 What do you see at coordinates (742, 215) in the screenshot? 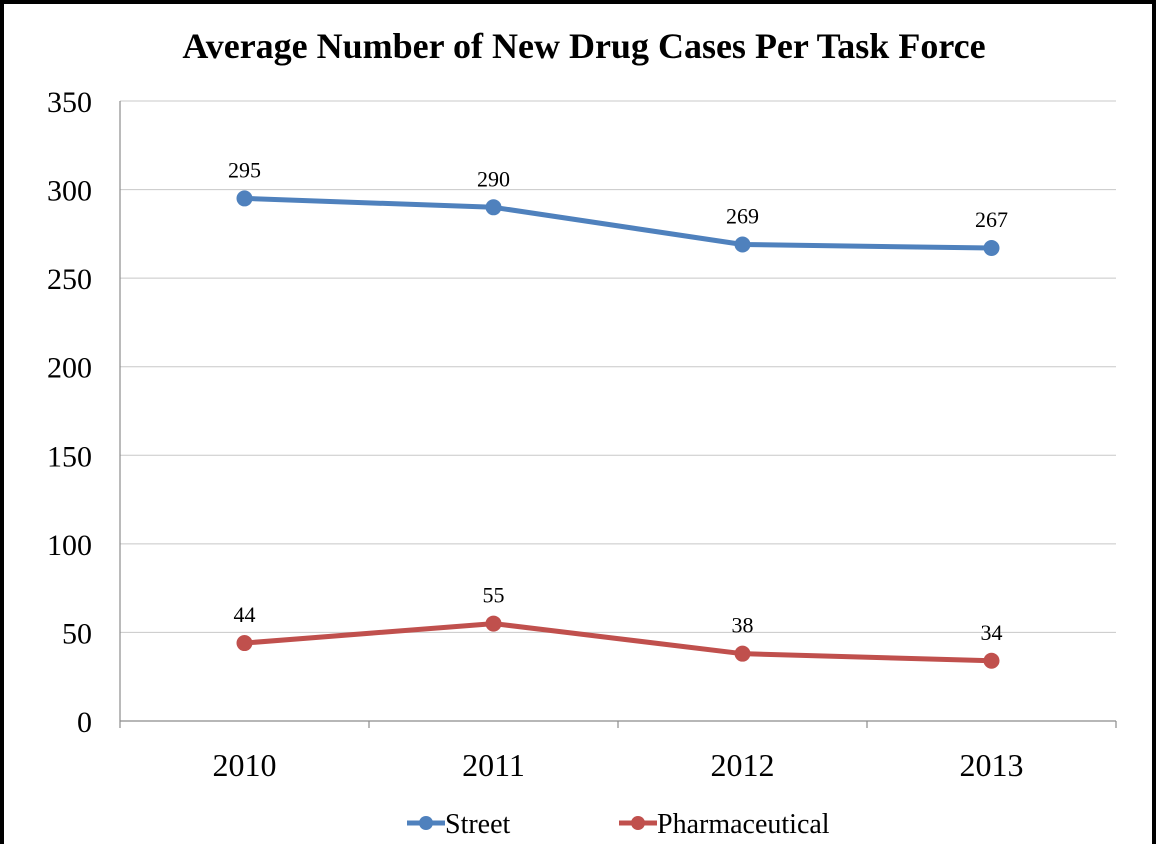
I see `data-label: 269` at bounding box center [742, 215].